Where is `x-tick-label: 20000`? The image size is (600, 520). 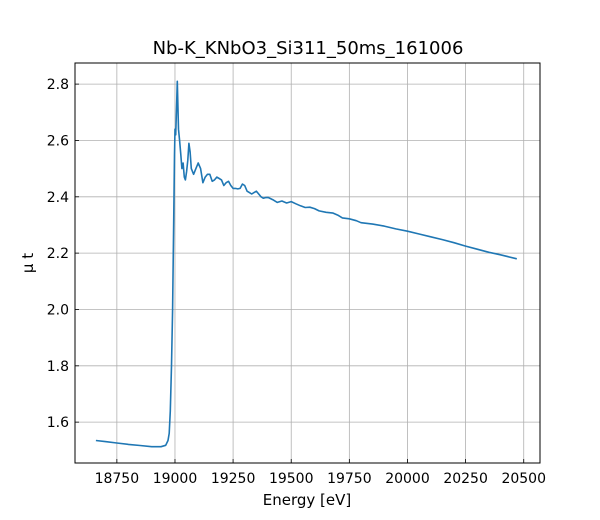
x-tick-label: 20000 is located at coordinates (407, 479).